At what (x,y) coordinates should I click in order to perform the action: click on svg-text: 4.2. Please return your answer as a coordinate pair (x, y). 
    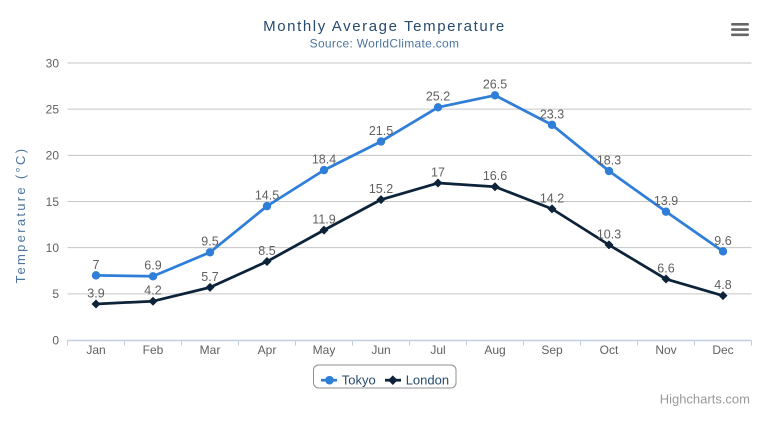
    Looking at the image, I should click on (152, 291).